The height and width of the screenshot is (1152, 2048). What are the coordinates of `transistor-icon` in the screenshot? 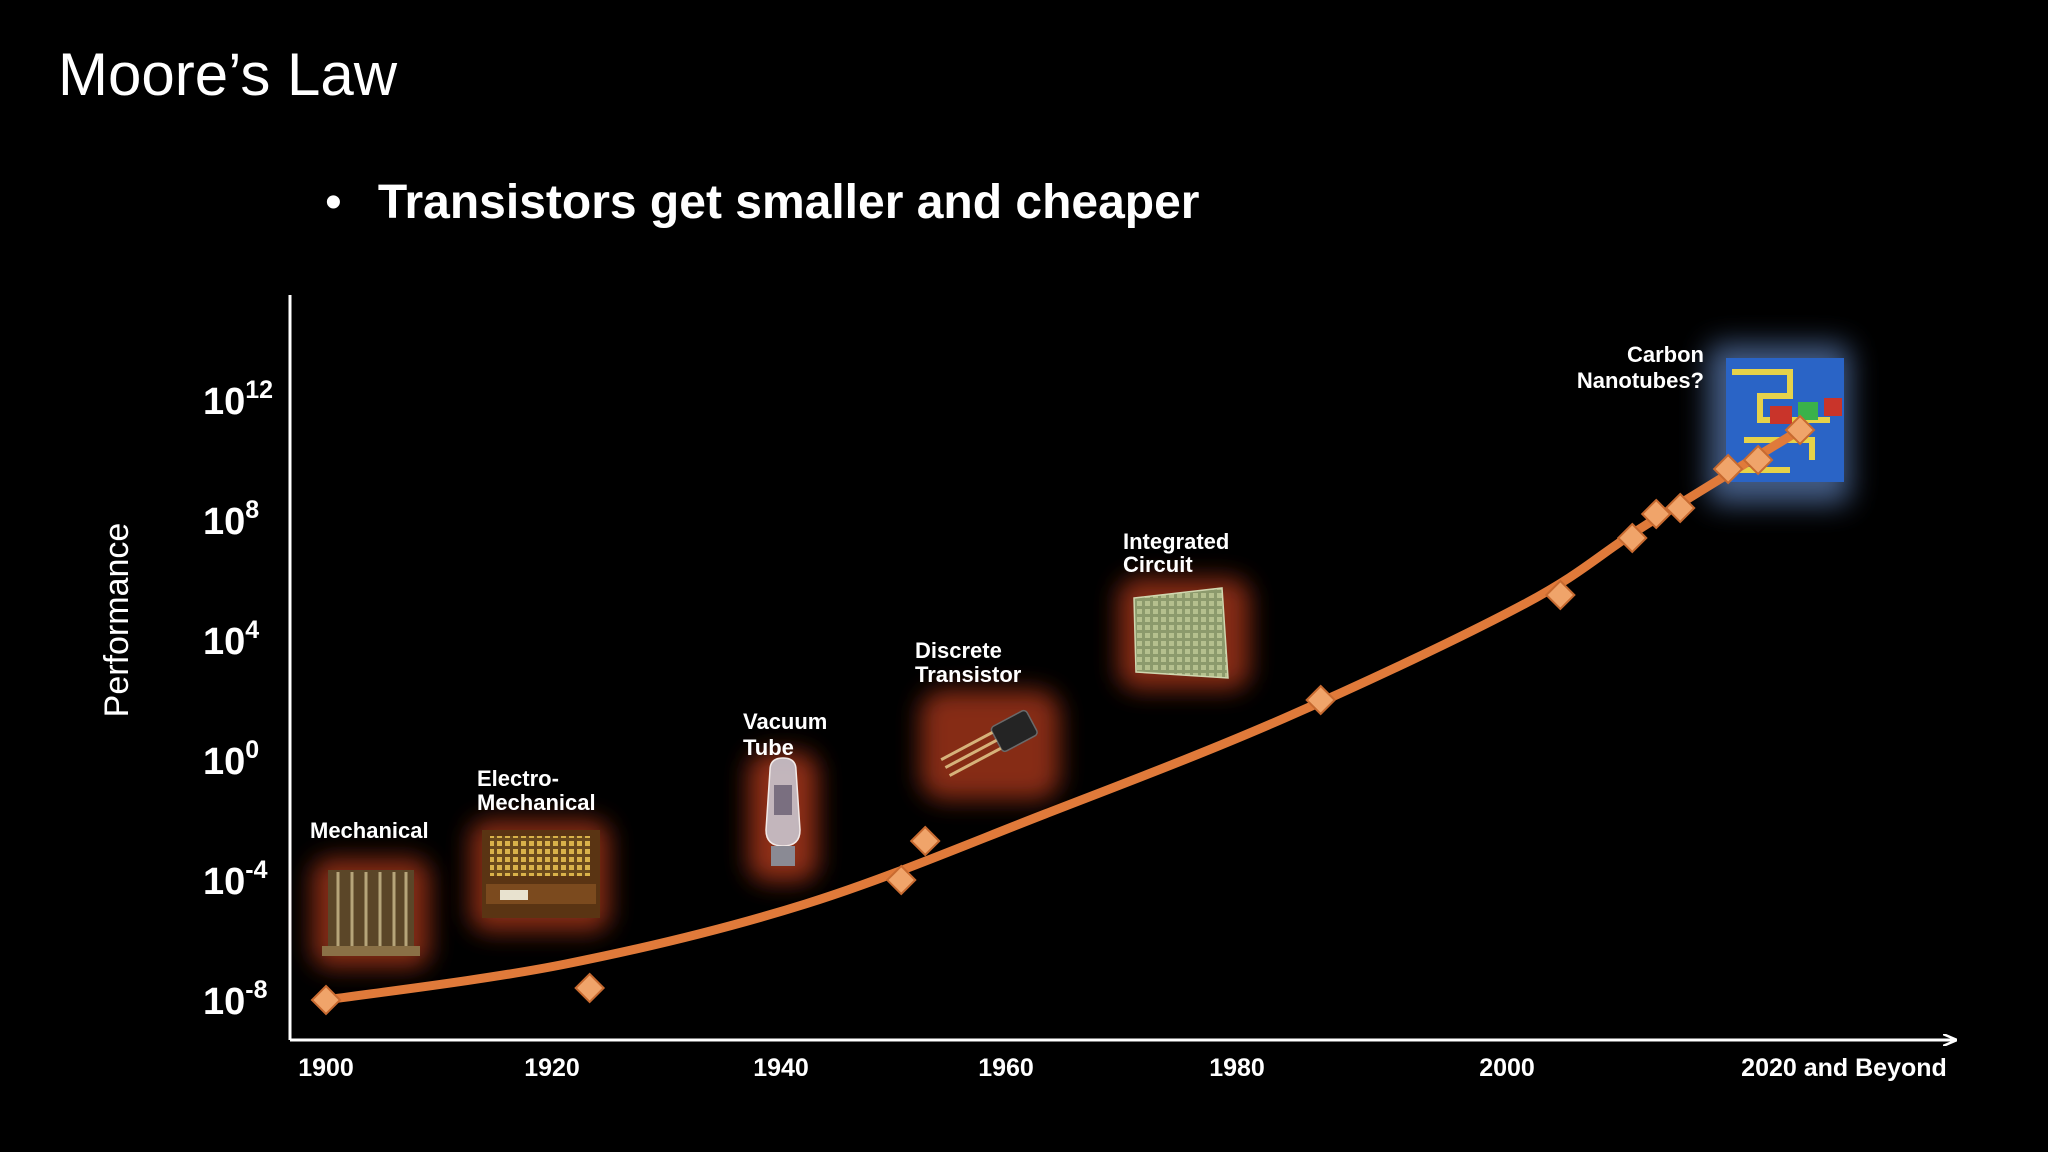 It's located at (990, 745).